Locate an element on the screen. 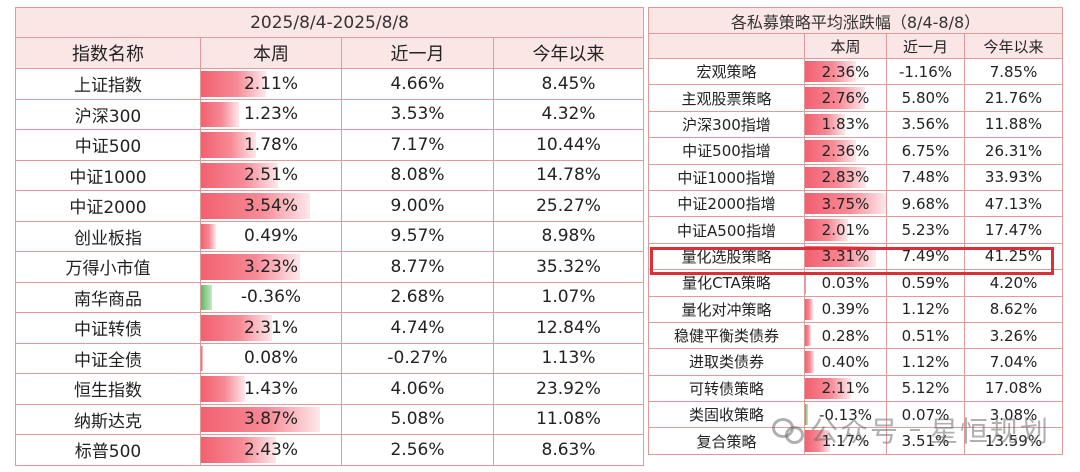 The height and width of the screenshot is (472, 1080). week-change-value: 3.75% is located at coordinates (845, 203).